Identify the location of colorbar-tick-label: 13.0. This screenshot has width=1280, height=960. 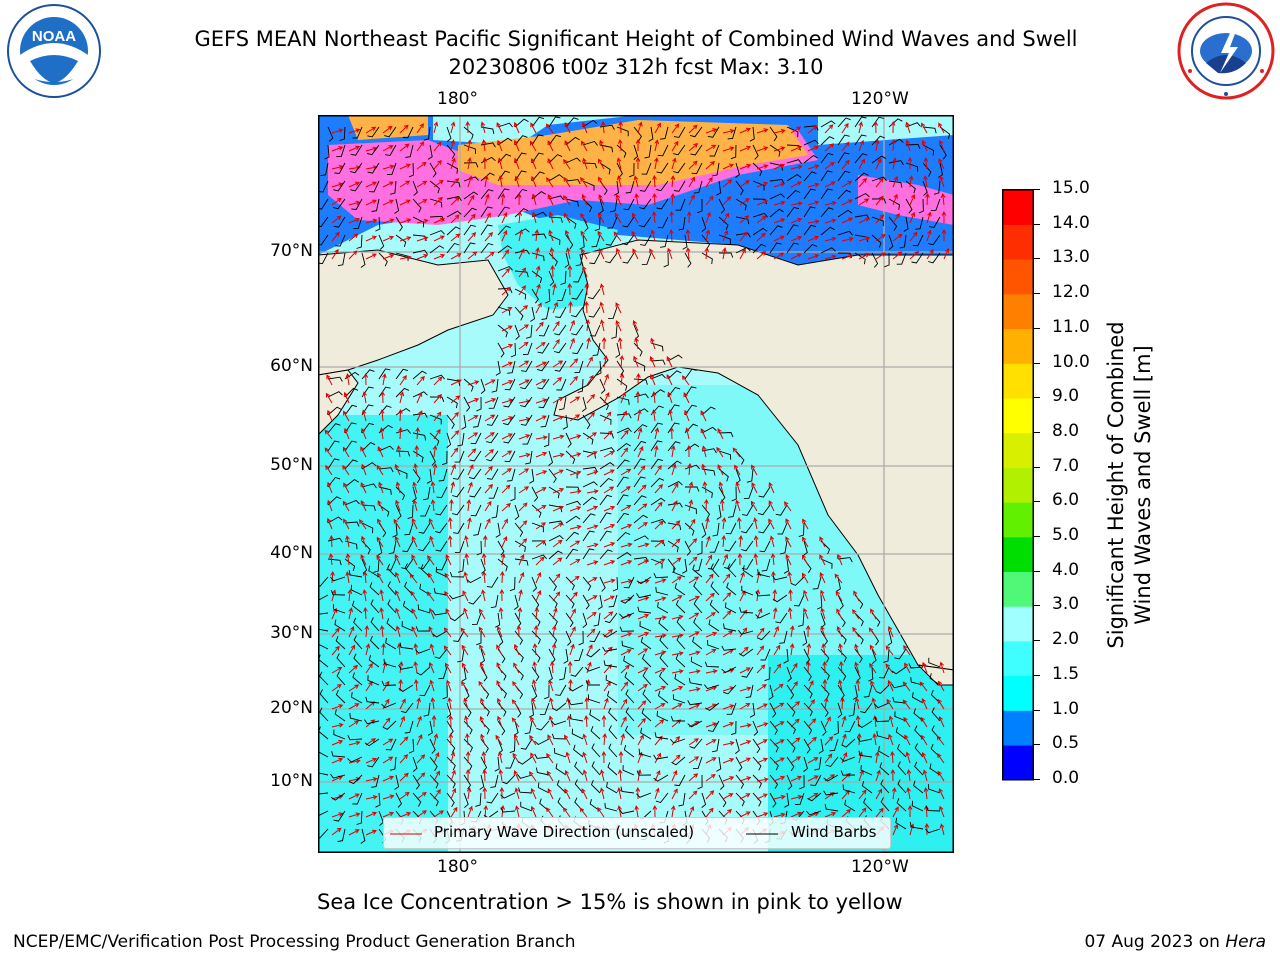
(1071, 257).